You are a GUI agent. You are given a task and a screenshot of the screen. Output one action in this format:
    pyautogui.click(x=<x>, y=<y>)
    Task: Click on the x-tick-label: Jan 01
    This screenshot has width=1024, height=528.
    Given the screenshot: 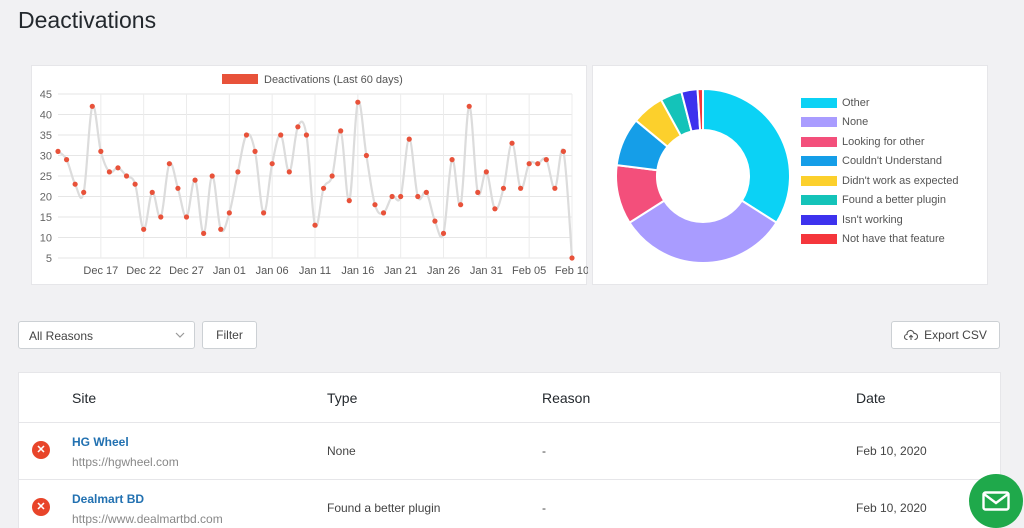 What is the action you would take?
    pyautogui.click(x=229, y=271)
    